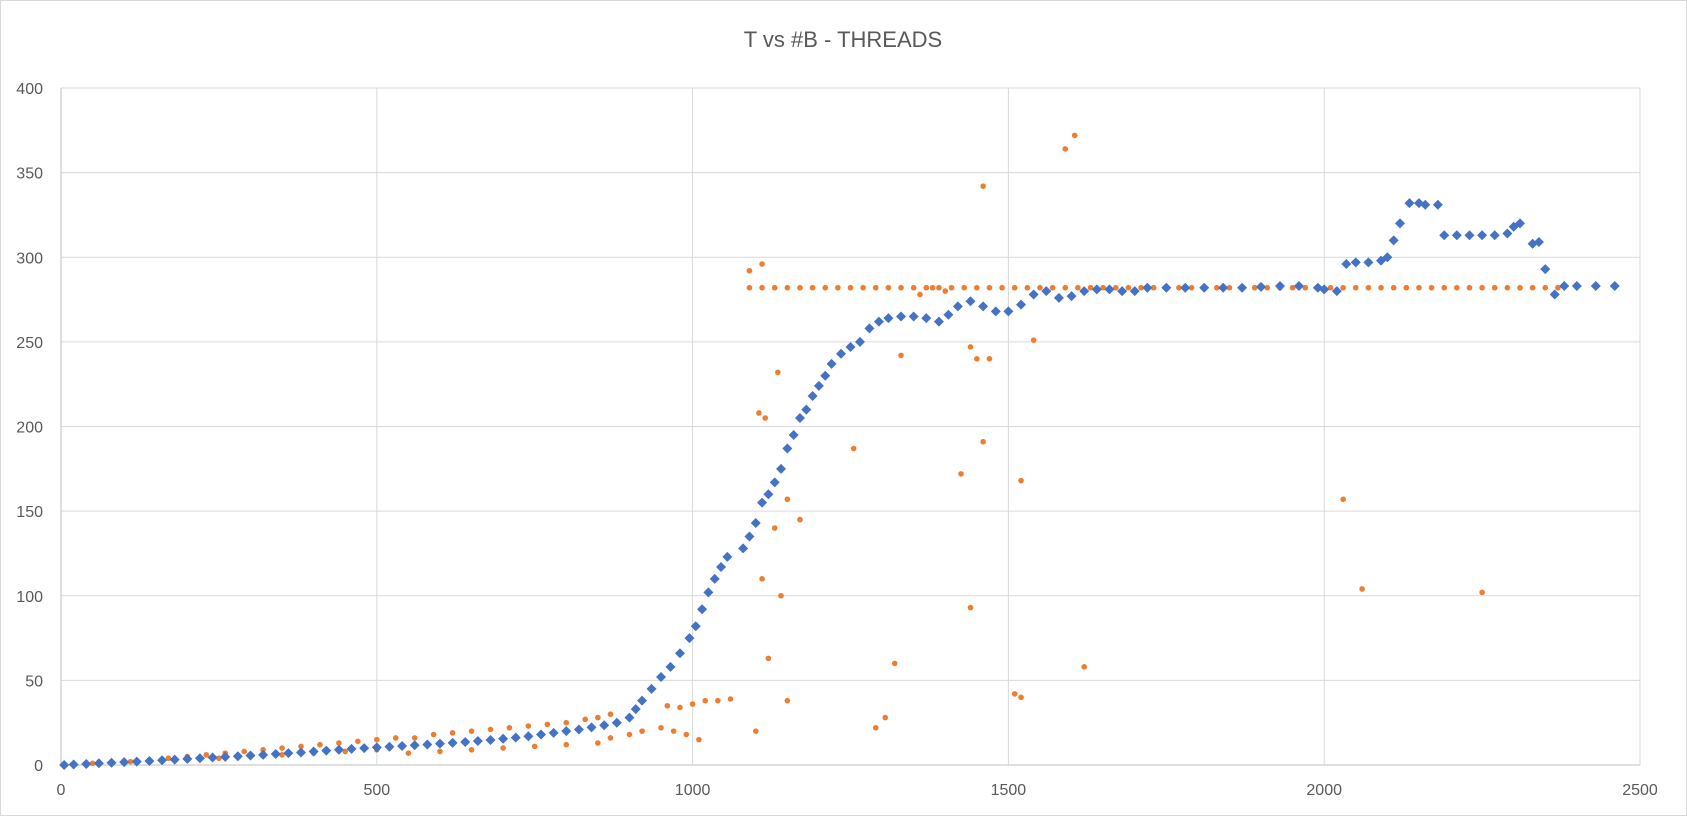  What do you see at coordinates (29, 512) in the screenshot?
I see `y-tick-label: 150` at bounding box center [29, 512].